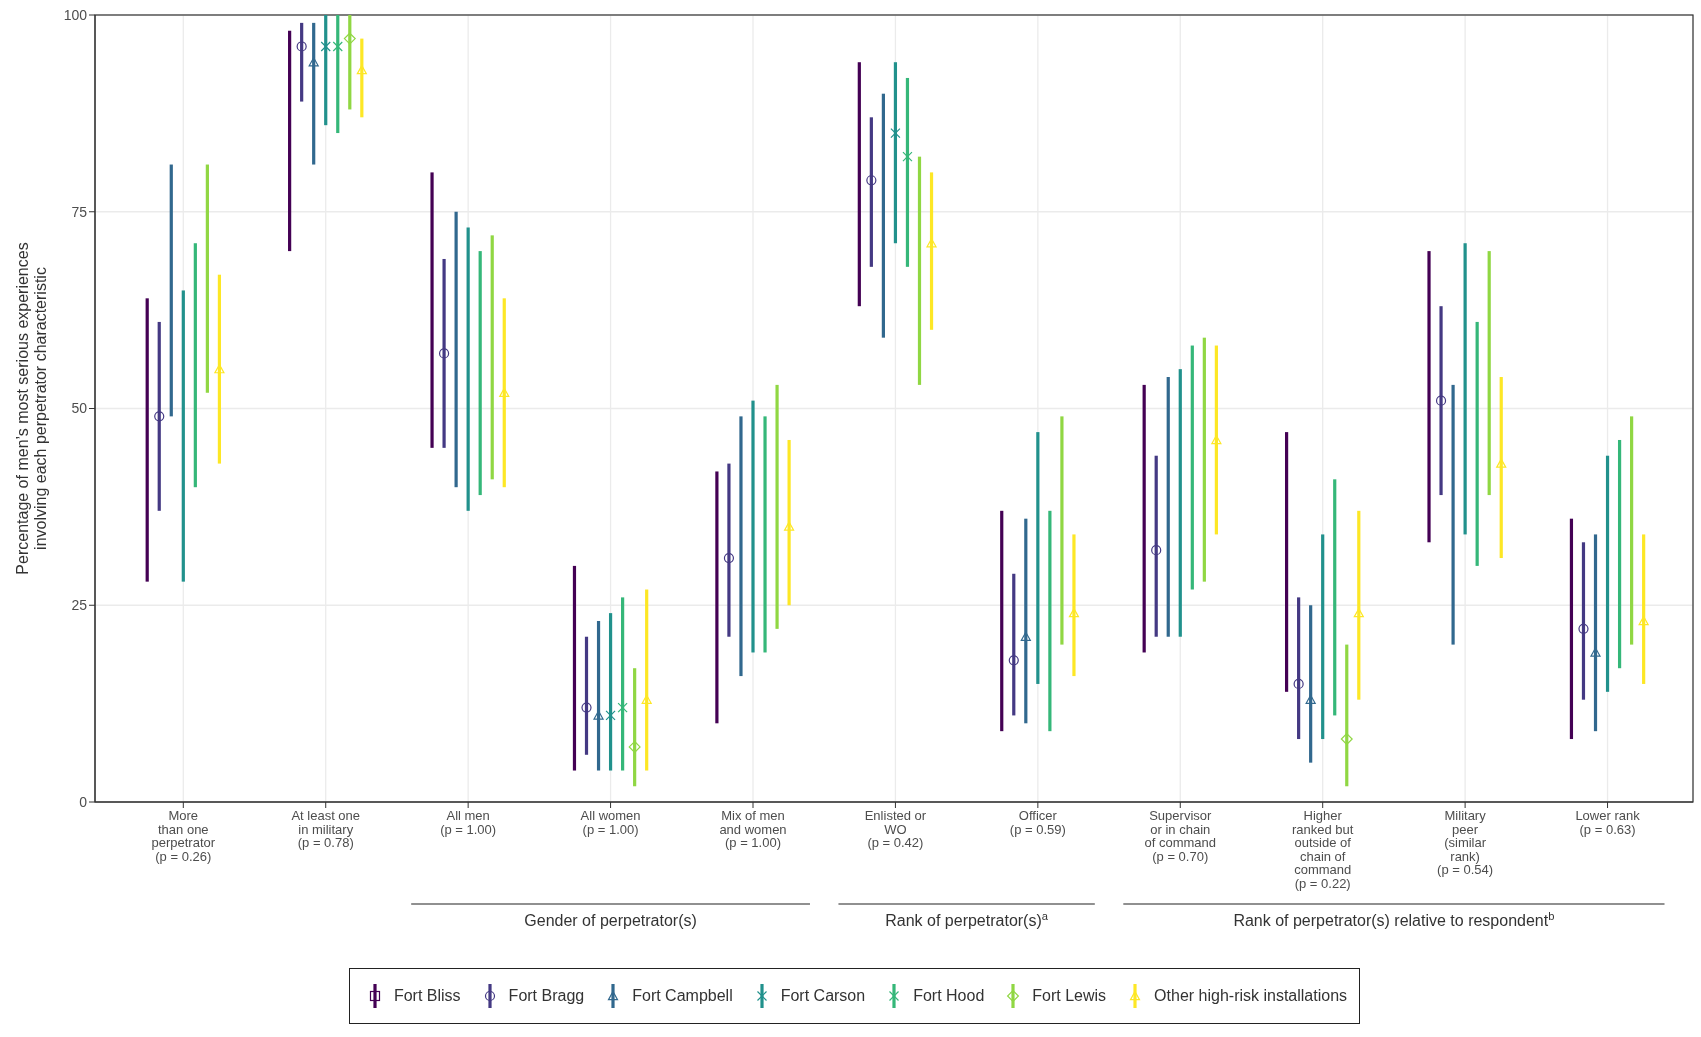 The image size is (1701, 1037). What do you see at coordinates (895, 829) in the screenshot?
I see `x-tick-label: Enlisted or WO (p = 0.42)` at bounding box center [895, 829].